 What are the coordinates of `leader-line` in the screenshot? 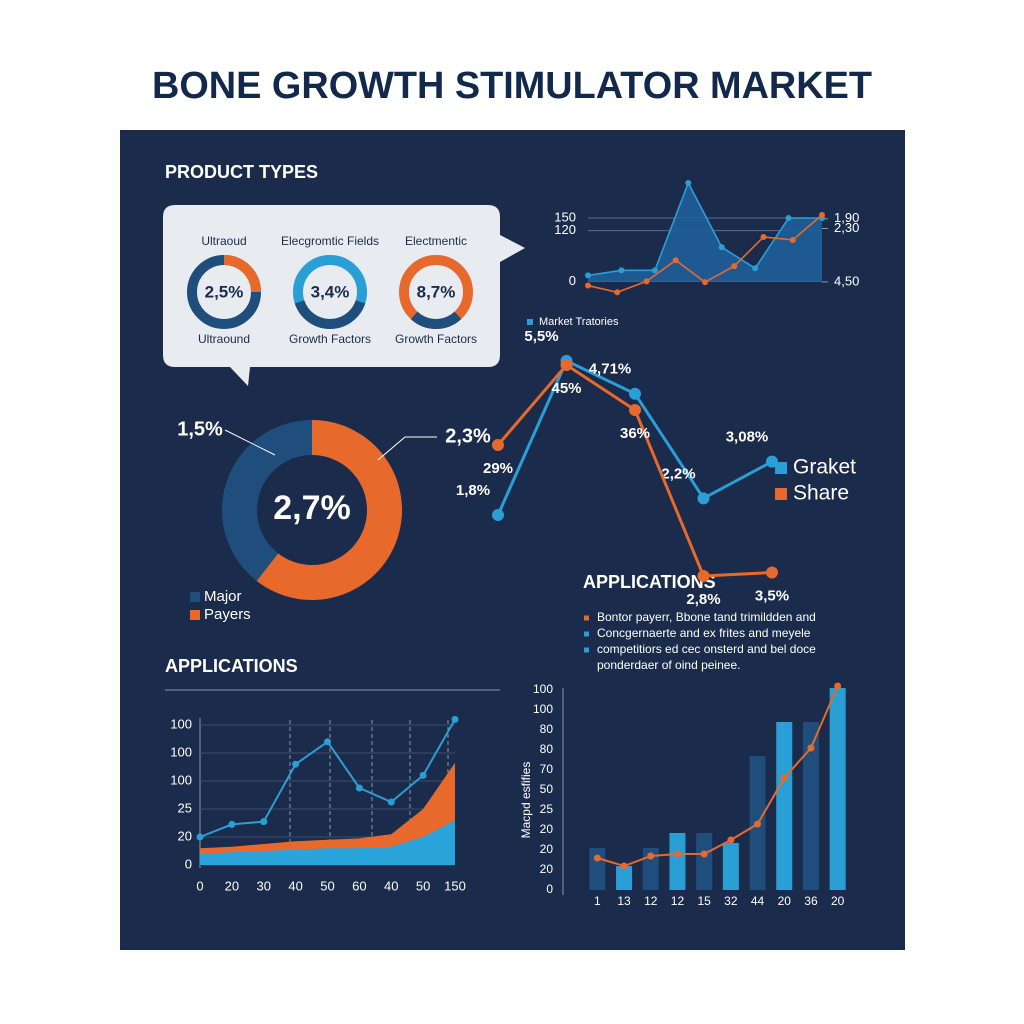 It's located at (407, 448).